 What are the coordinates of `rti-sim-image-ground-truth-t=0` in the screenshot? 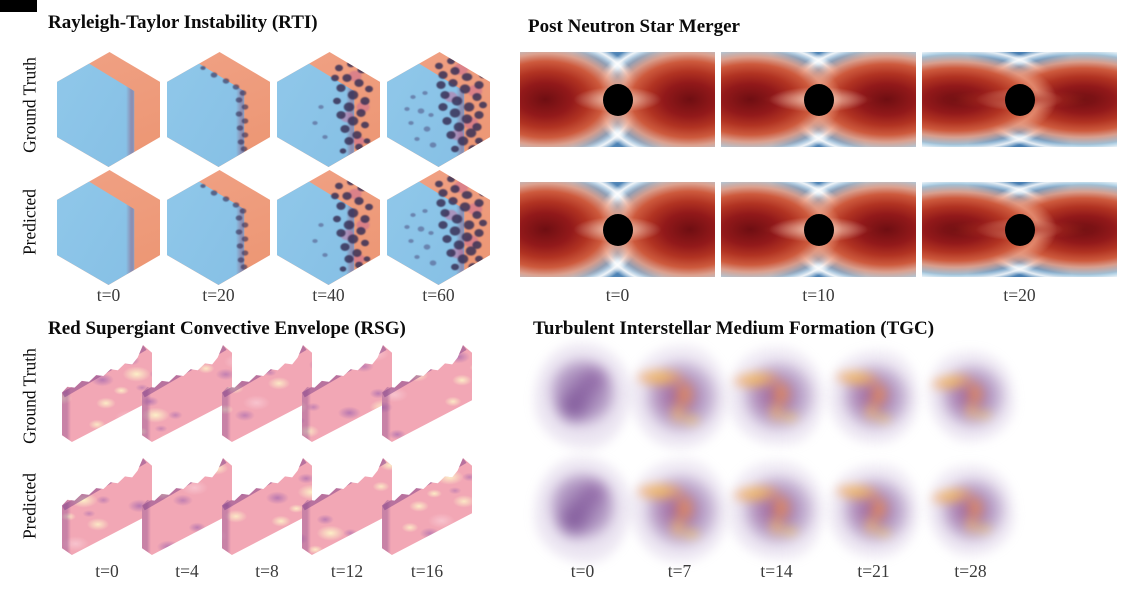 It's located at (108, 109).